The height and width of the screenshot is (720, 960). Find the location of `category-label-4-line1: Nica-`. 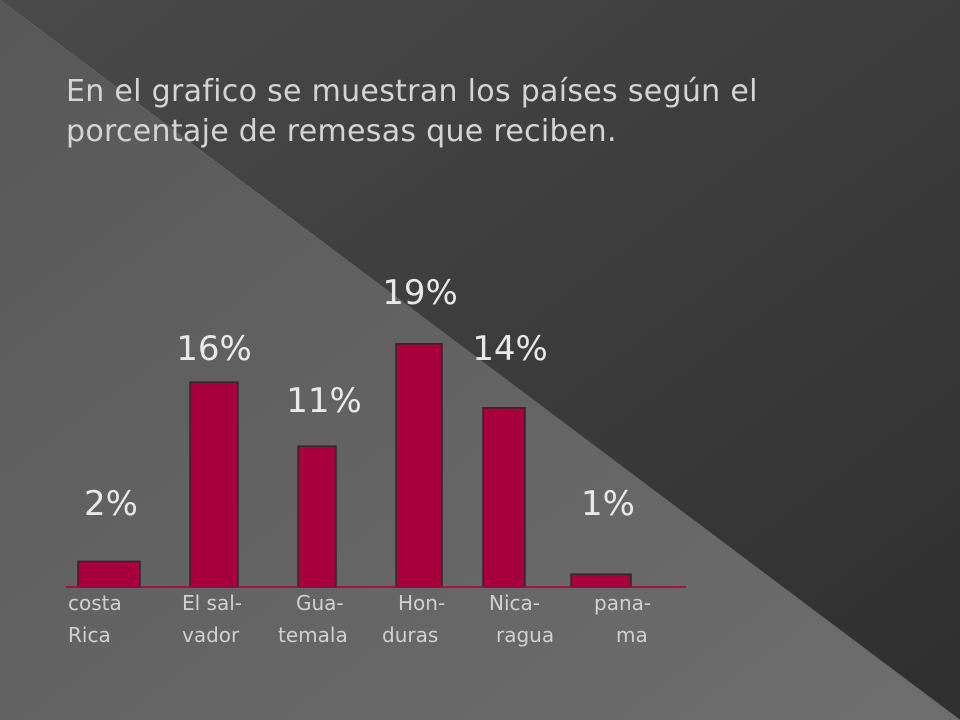

category-label-4-line1: Nica- is located at coordinates (514, 603).